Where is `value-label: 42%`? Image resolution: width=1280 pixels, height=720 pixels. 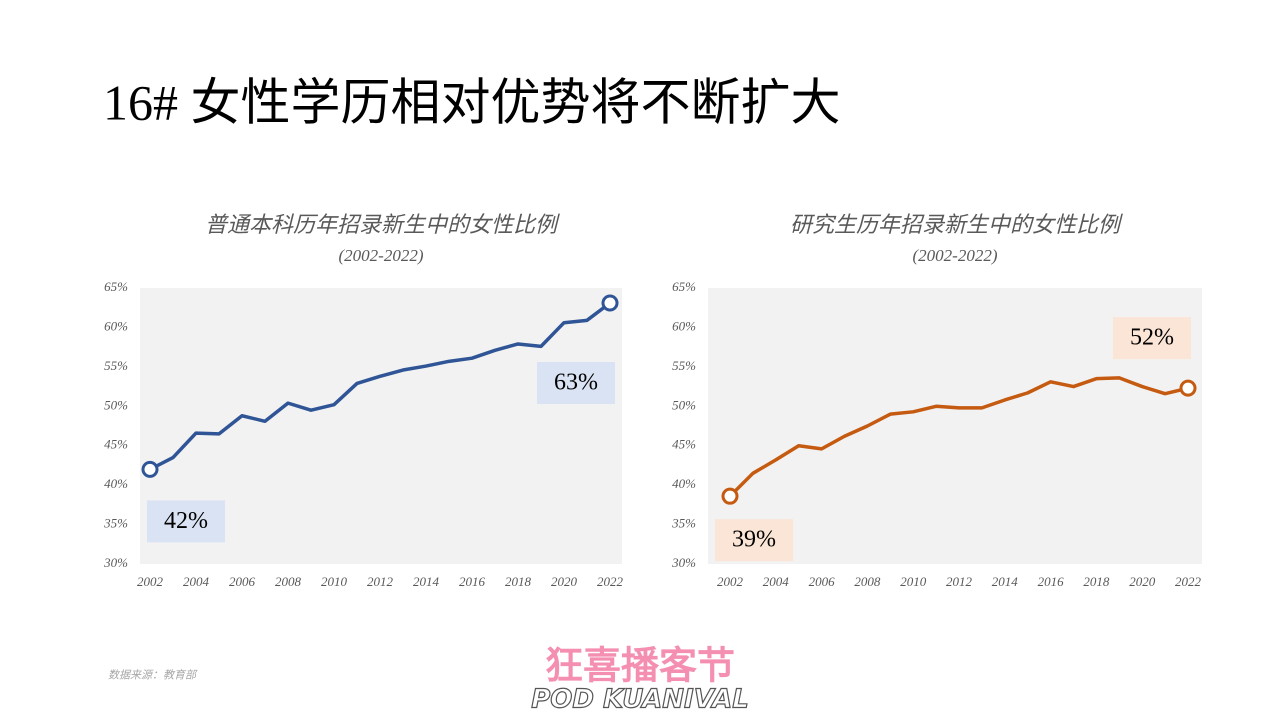
value-label: 42% is located at coordinates (186, 521).